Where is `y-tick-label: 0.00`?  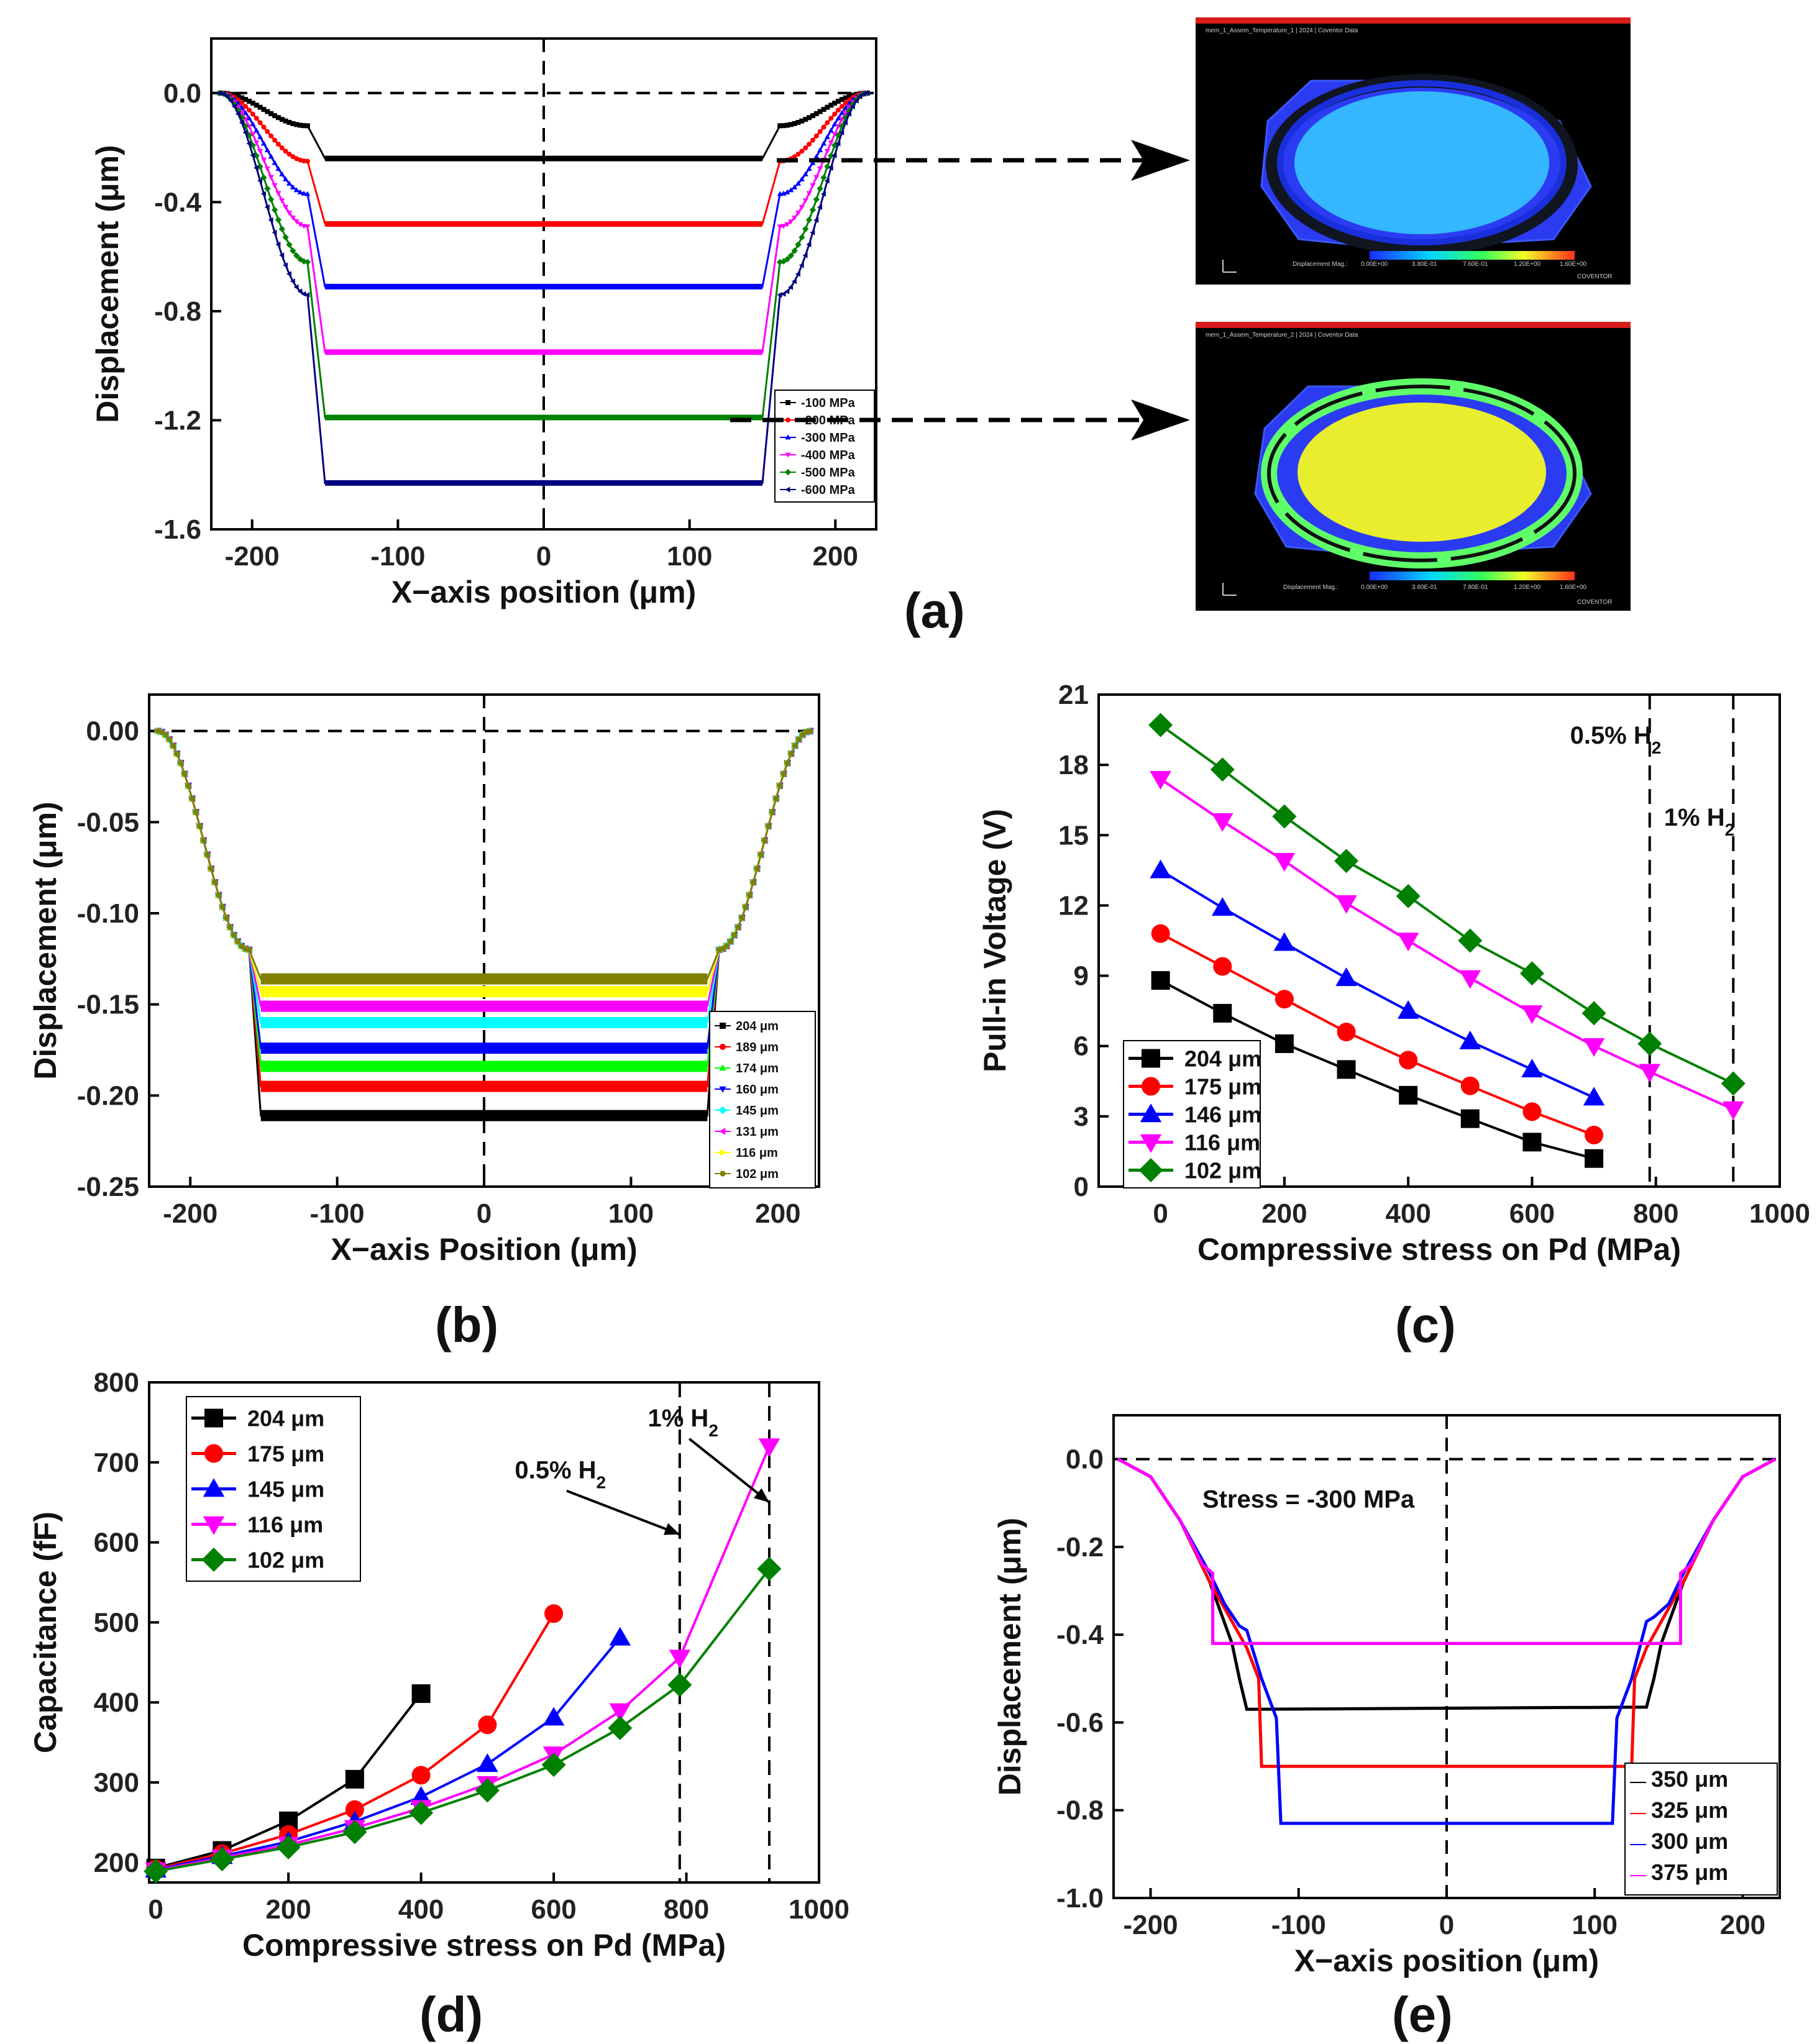
y-tick-label: 0.00 is located at coordinates (112, 732).